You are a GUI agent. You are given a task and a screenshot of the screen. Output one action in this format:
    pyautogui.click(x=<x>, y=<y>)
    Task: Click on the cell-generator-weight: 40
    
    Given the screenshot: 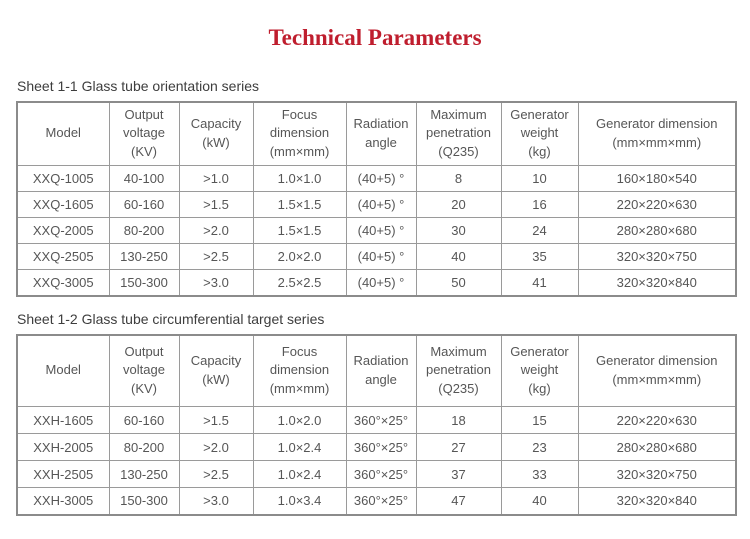 What is the action you would take?
    pyautogui.click(x=539, y=501)
    